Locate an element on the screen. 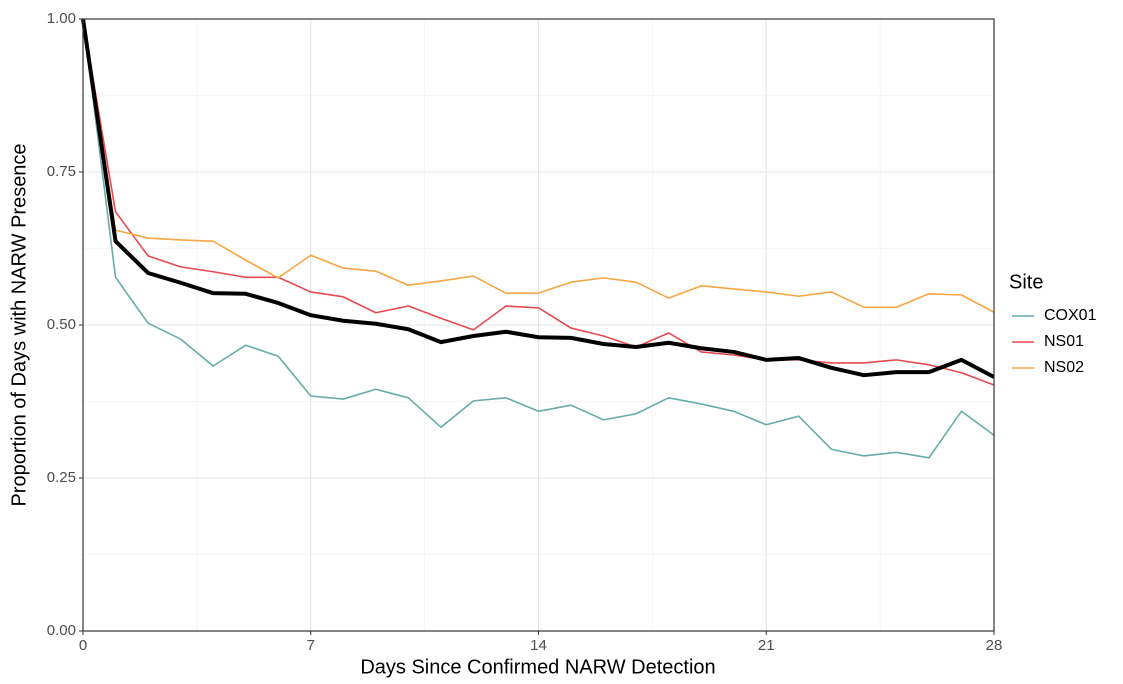  y-tick-label: 0.00 is located at coordinates (61, 630).